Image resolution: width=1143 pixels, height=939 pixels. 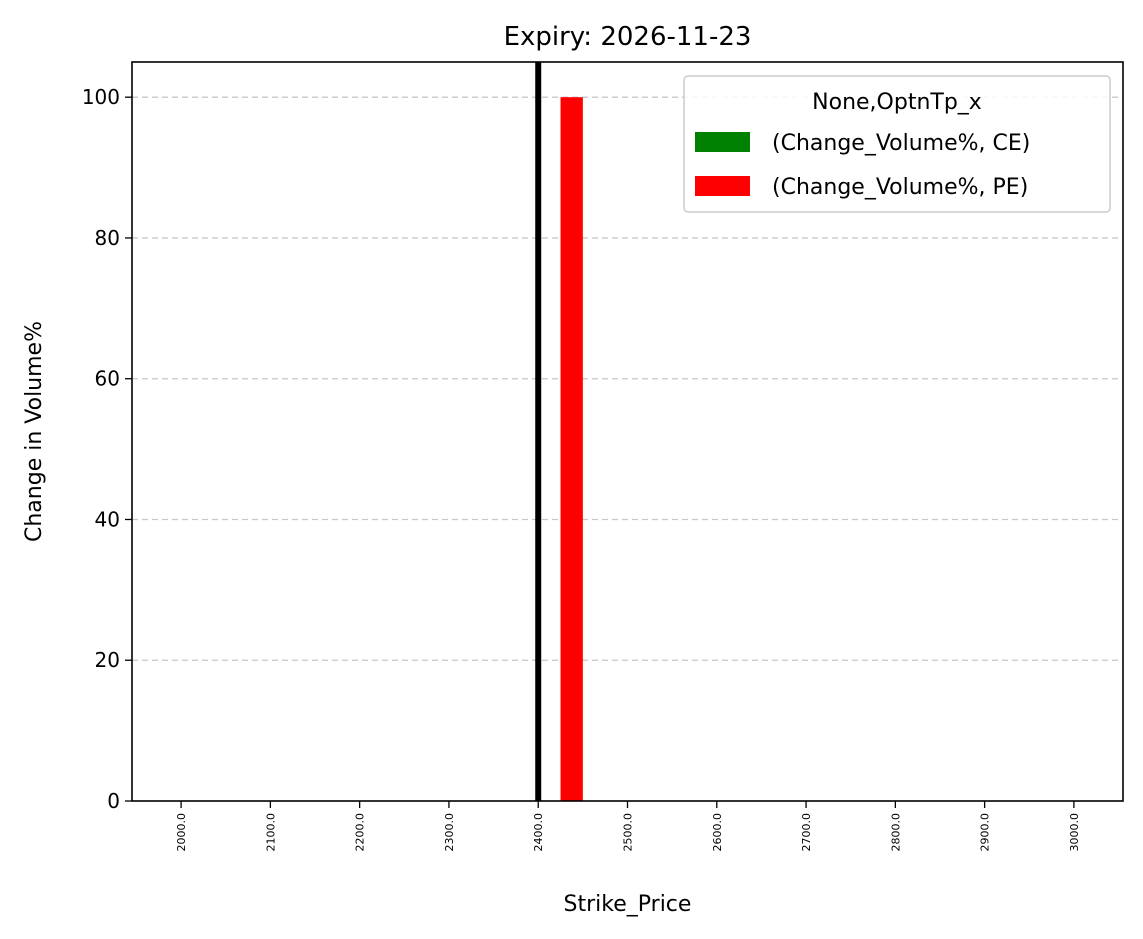 What do you see at coordinates (717, 832) in the screenshot?
I see `x-tick-label: 2600.0` at bounding box center [717, 832].